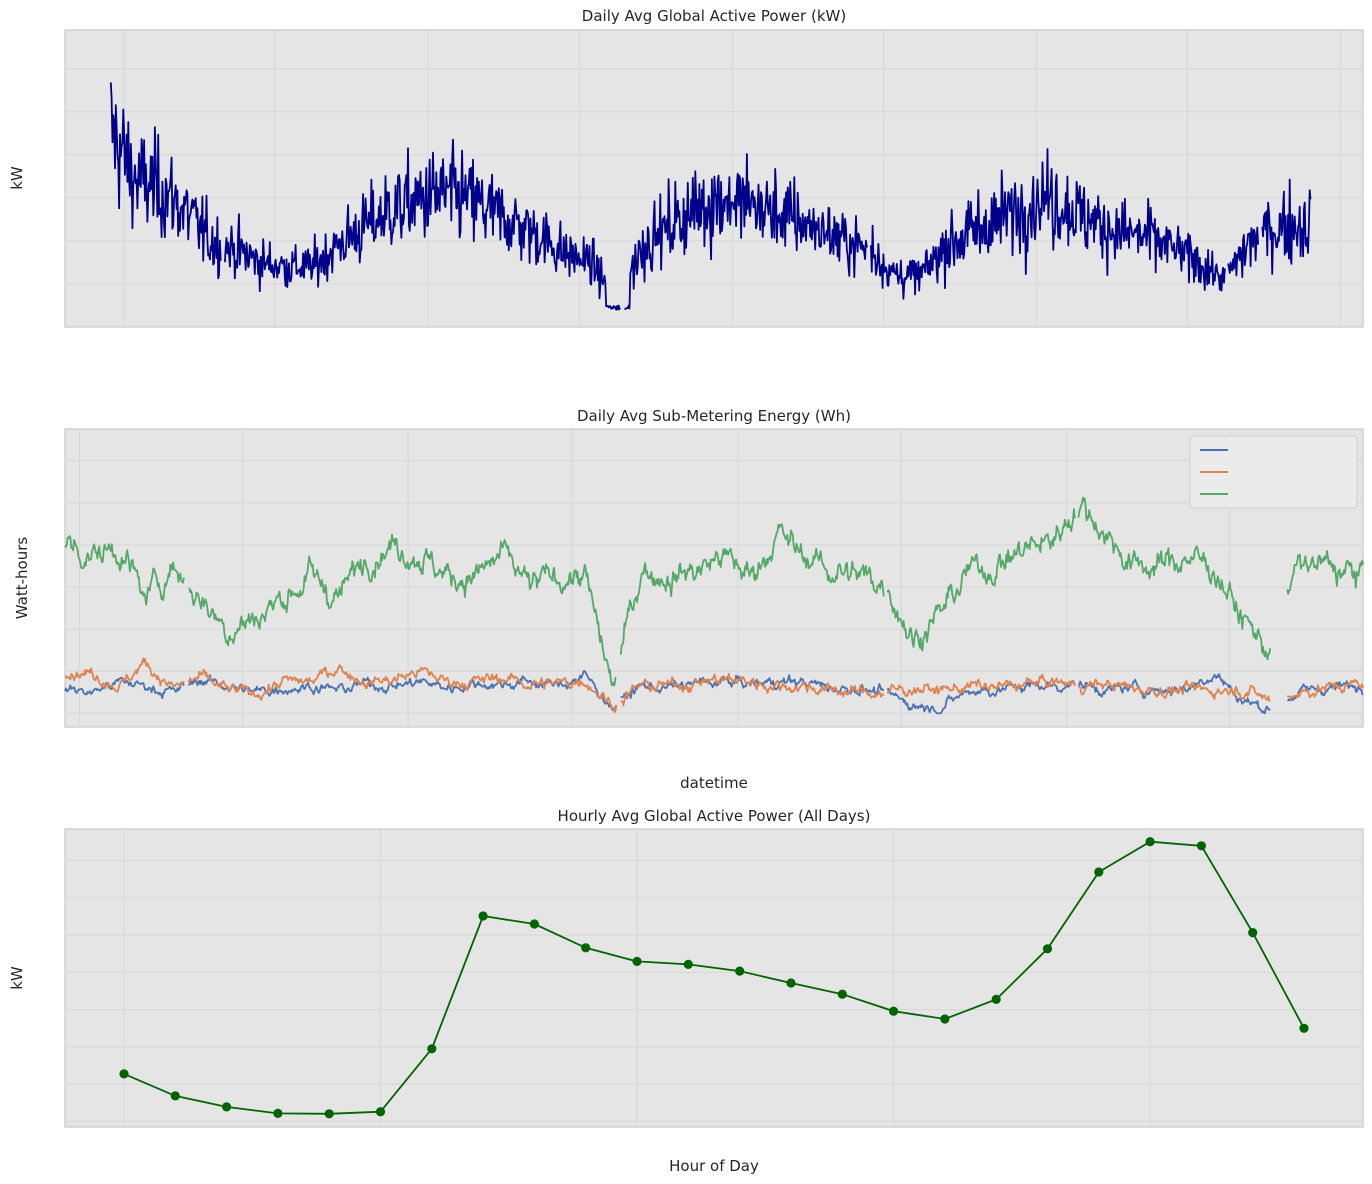  What do you see at coordinates (22, 578) in the screenshot?
I see `y-axis-label: Watt-hours` at bounding box center [22, 578].